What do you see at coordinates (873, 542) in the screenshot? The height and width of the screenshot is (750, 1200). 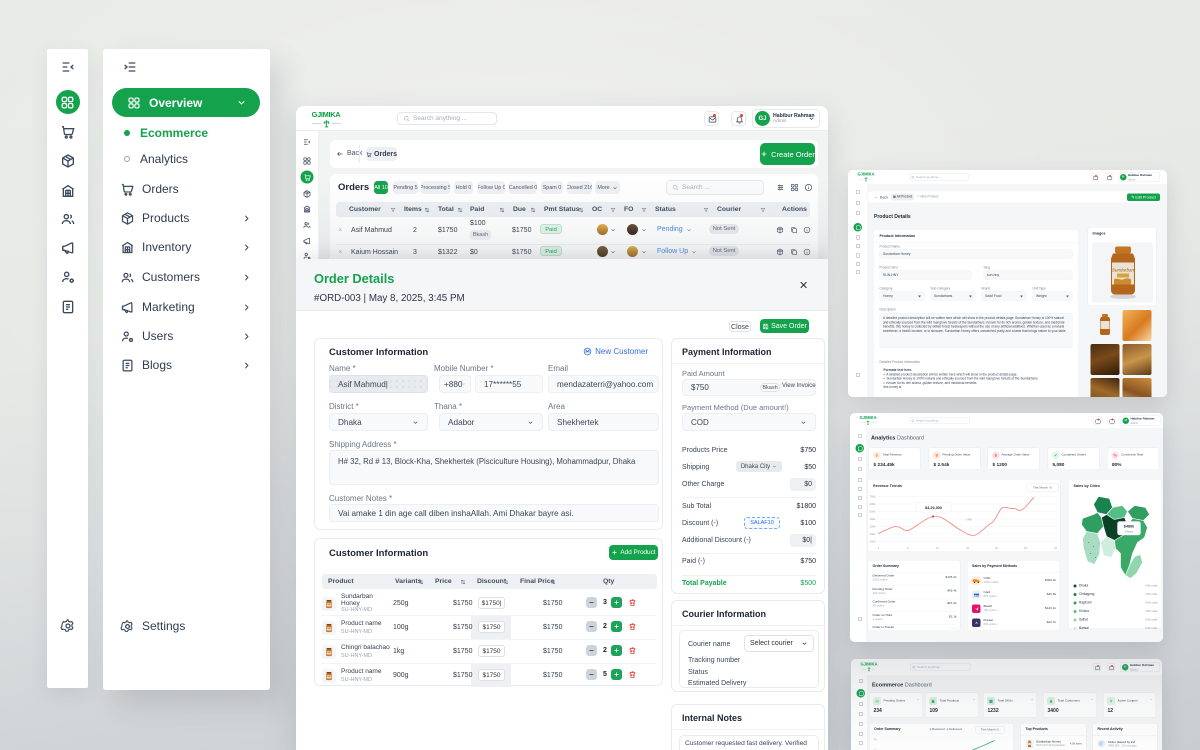 I see `svg-text: 100k` at bounding box center [873, 542].